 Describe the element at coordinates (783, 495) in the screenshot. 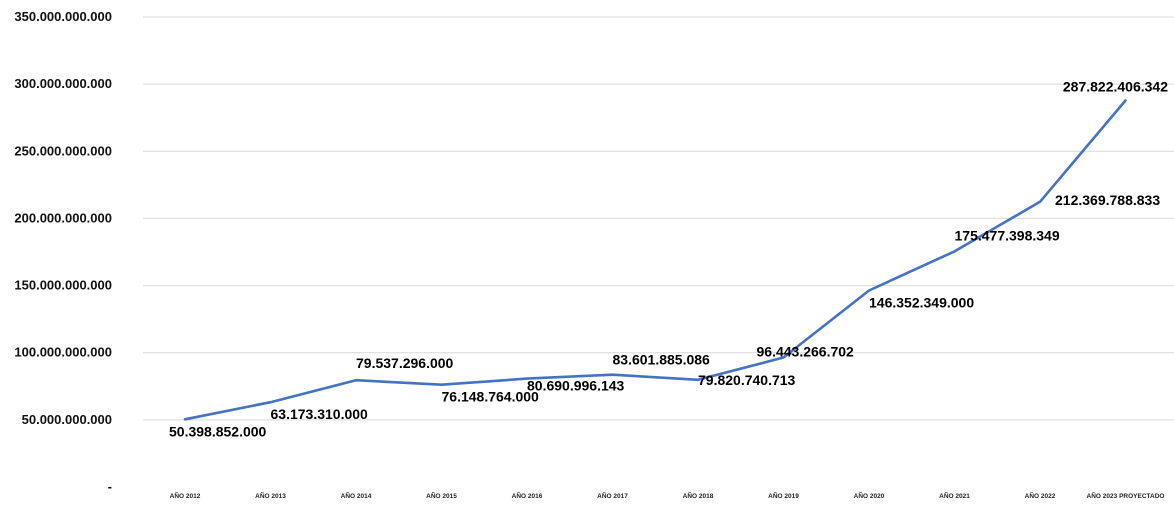

I see `x-tick-label: AÑO 2019` at that location.